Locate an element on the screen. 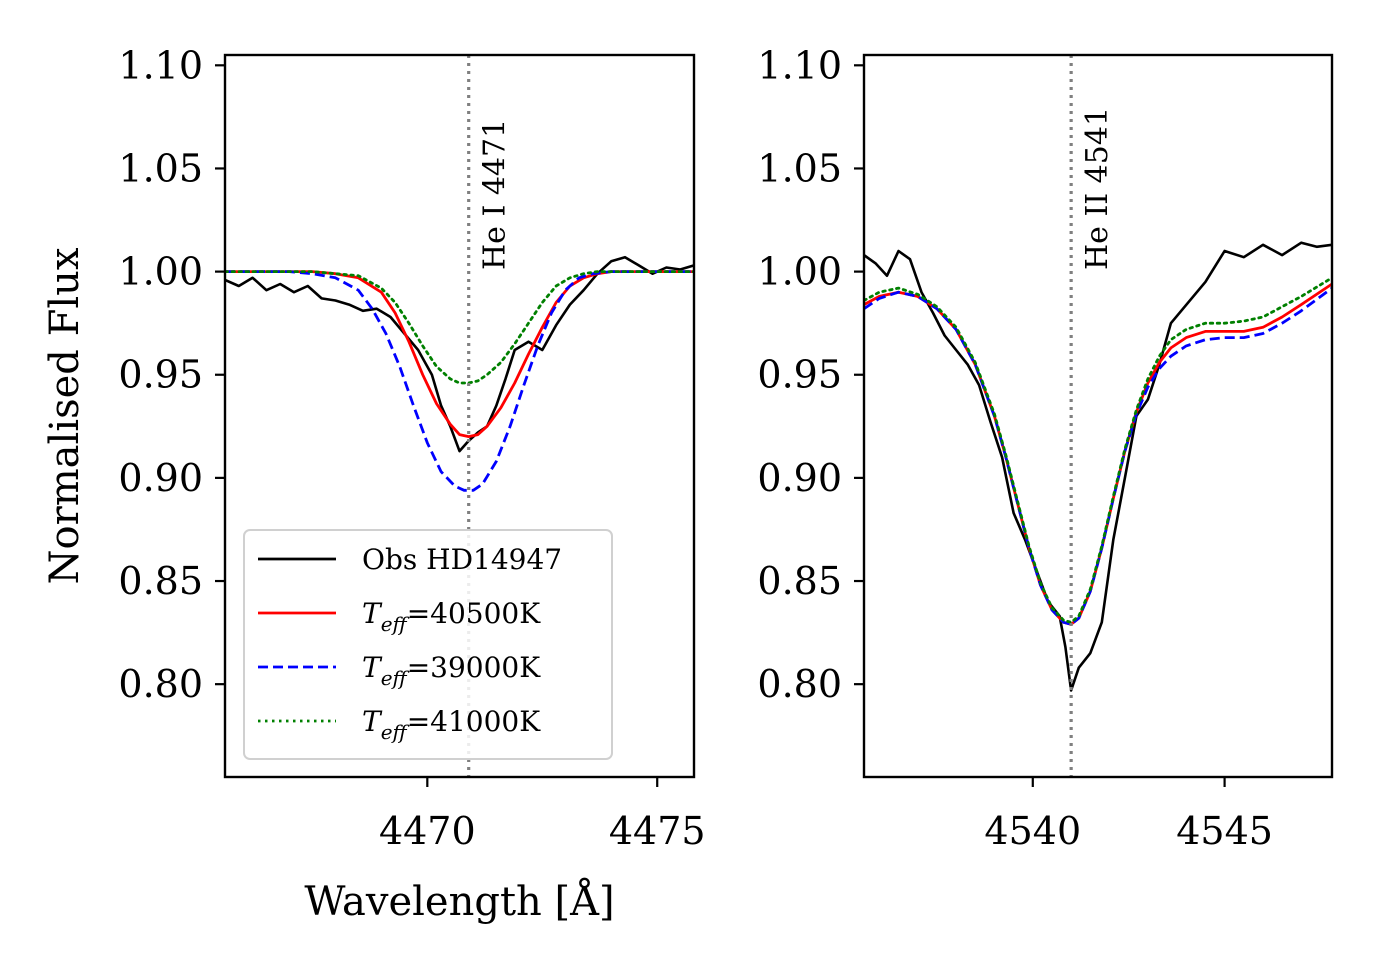 The image size is (1380, 973). legend-label-t41000: Teff=41000K is located at coordinates (451, 724).